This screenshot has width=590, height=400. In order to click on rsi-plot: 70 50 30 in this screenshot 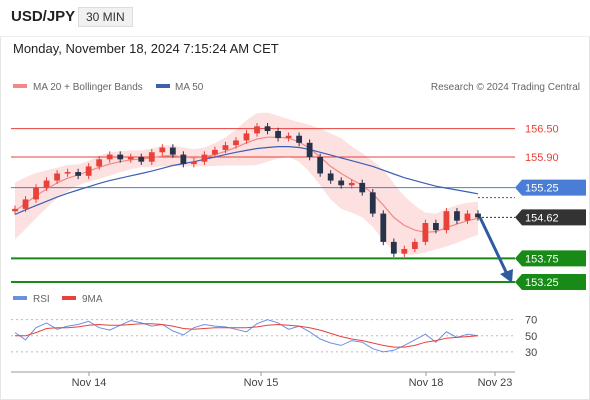, I will do `click(274, 337)`.